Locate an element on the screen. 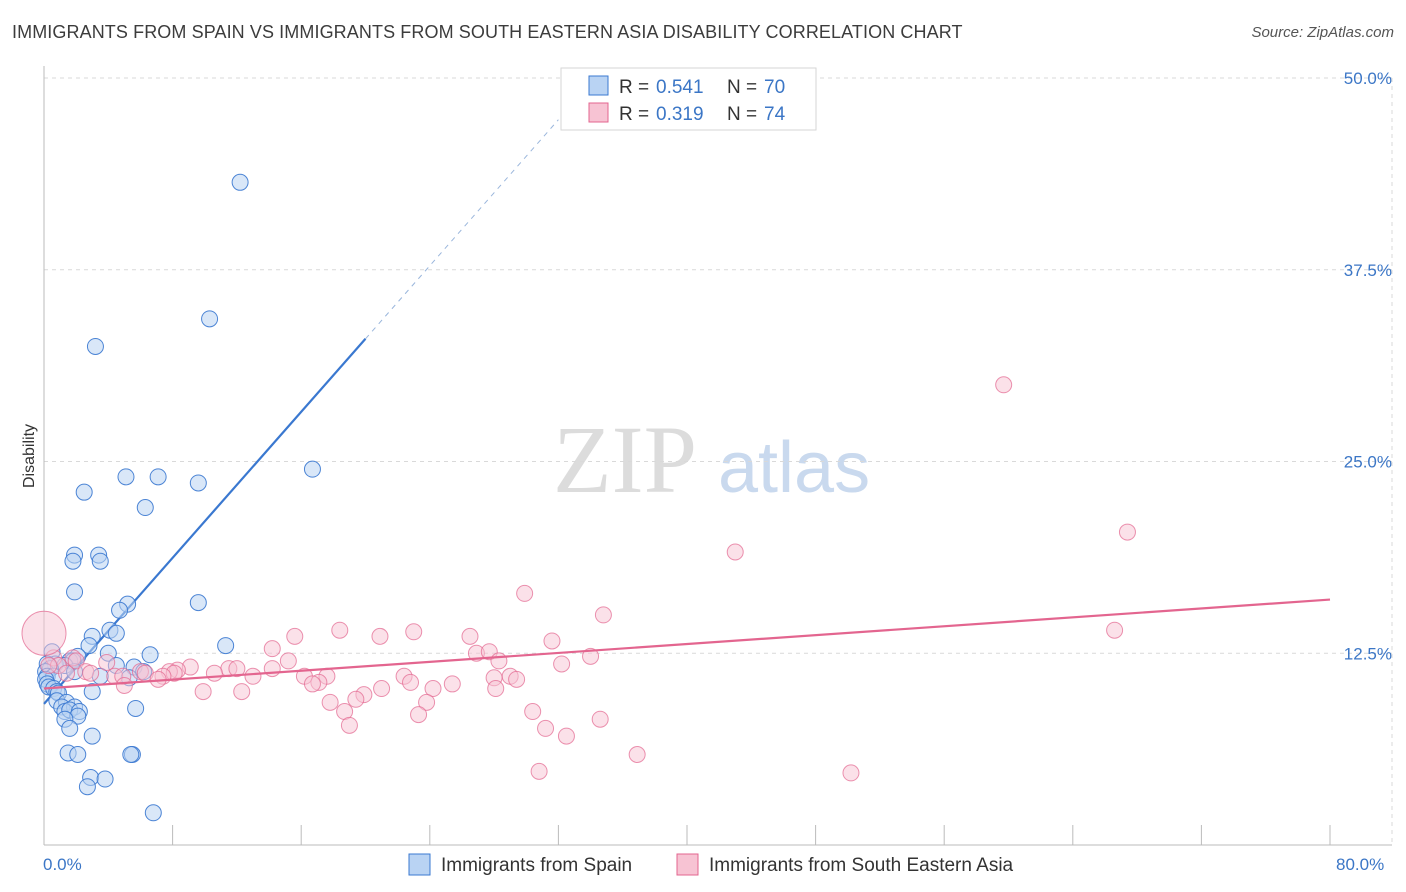 The height and width of the screenshot is (892, 1406). trend-line-se-asia is located at coordinates (687, 644).